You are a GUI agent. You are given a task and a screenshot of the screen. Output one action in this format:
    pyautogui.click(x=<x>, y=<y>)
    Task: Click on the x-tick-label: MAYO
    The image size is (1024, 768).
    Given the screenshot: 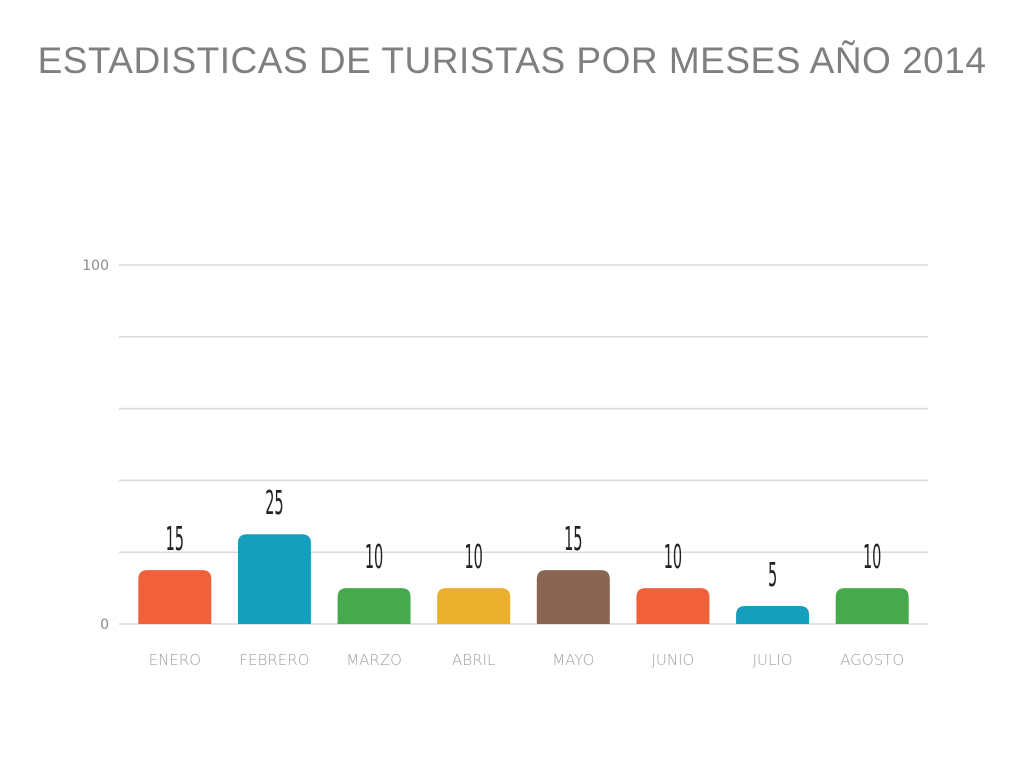 What is the action you would take?
    pyautogui.click(x=573, y=660)
    